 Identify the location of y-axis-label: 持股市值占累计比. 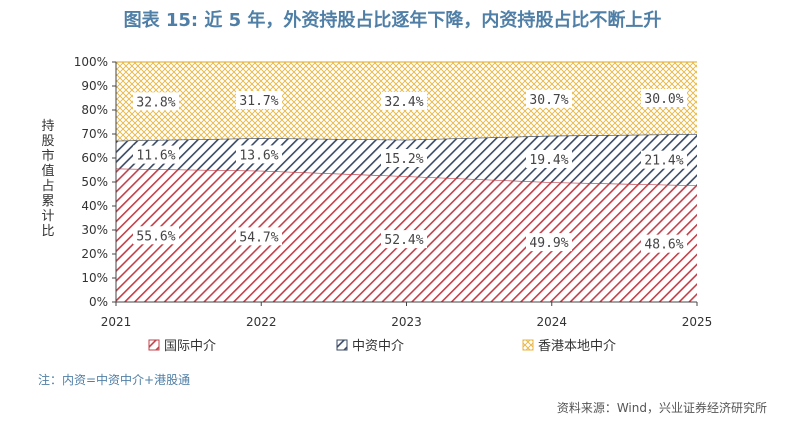
(47, 179).